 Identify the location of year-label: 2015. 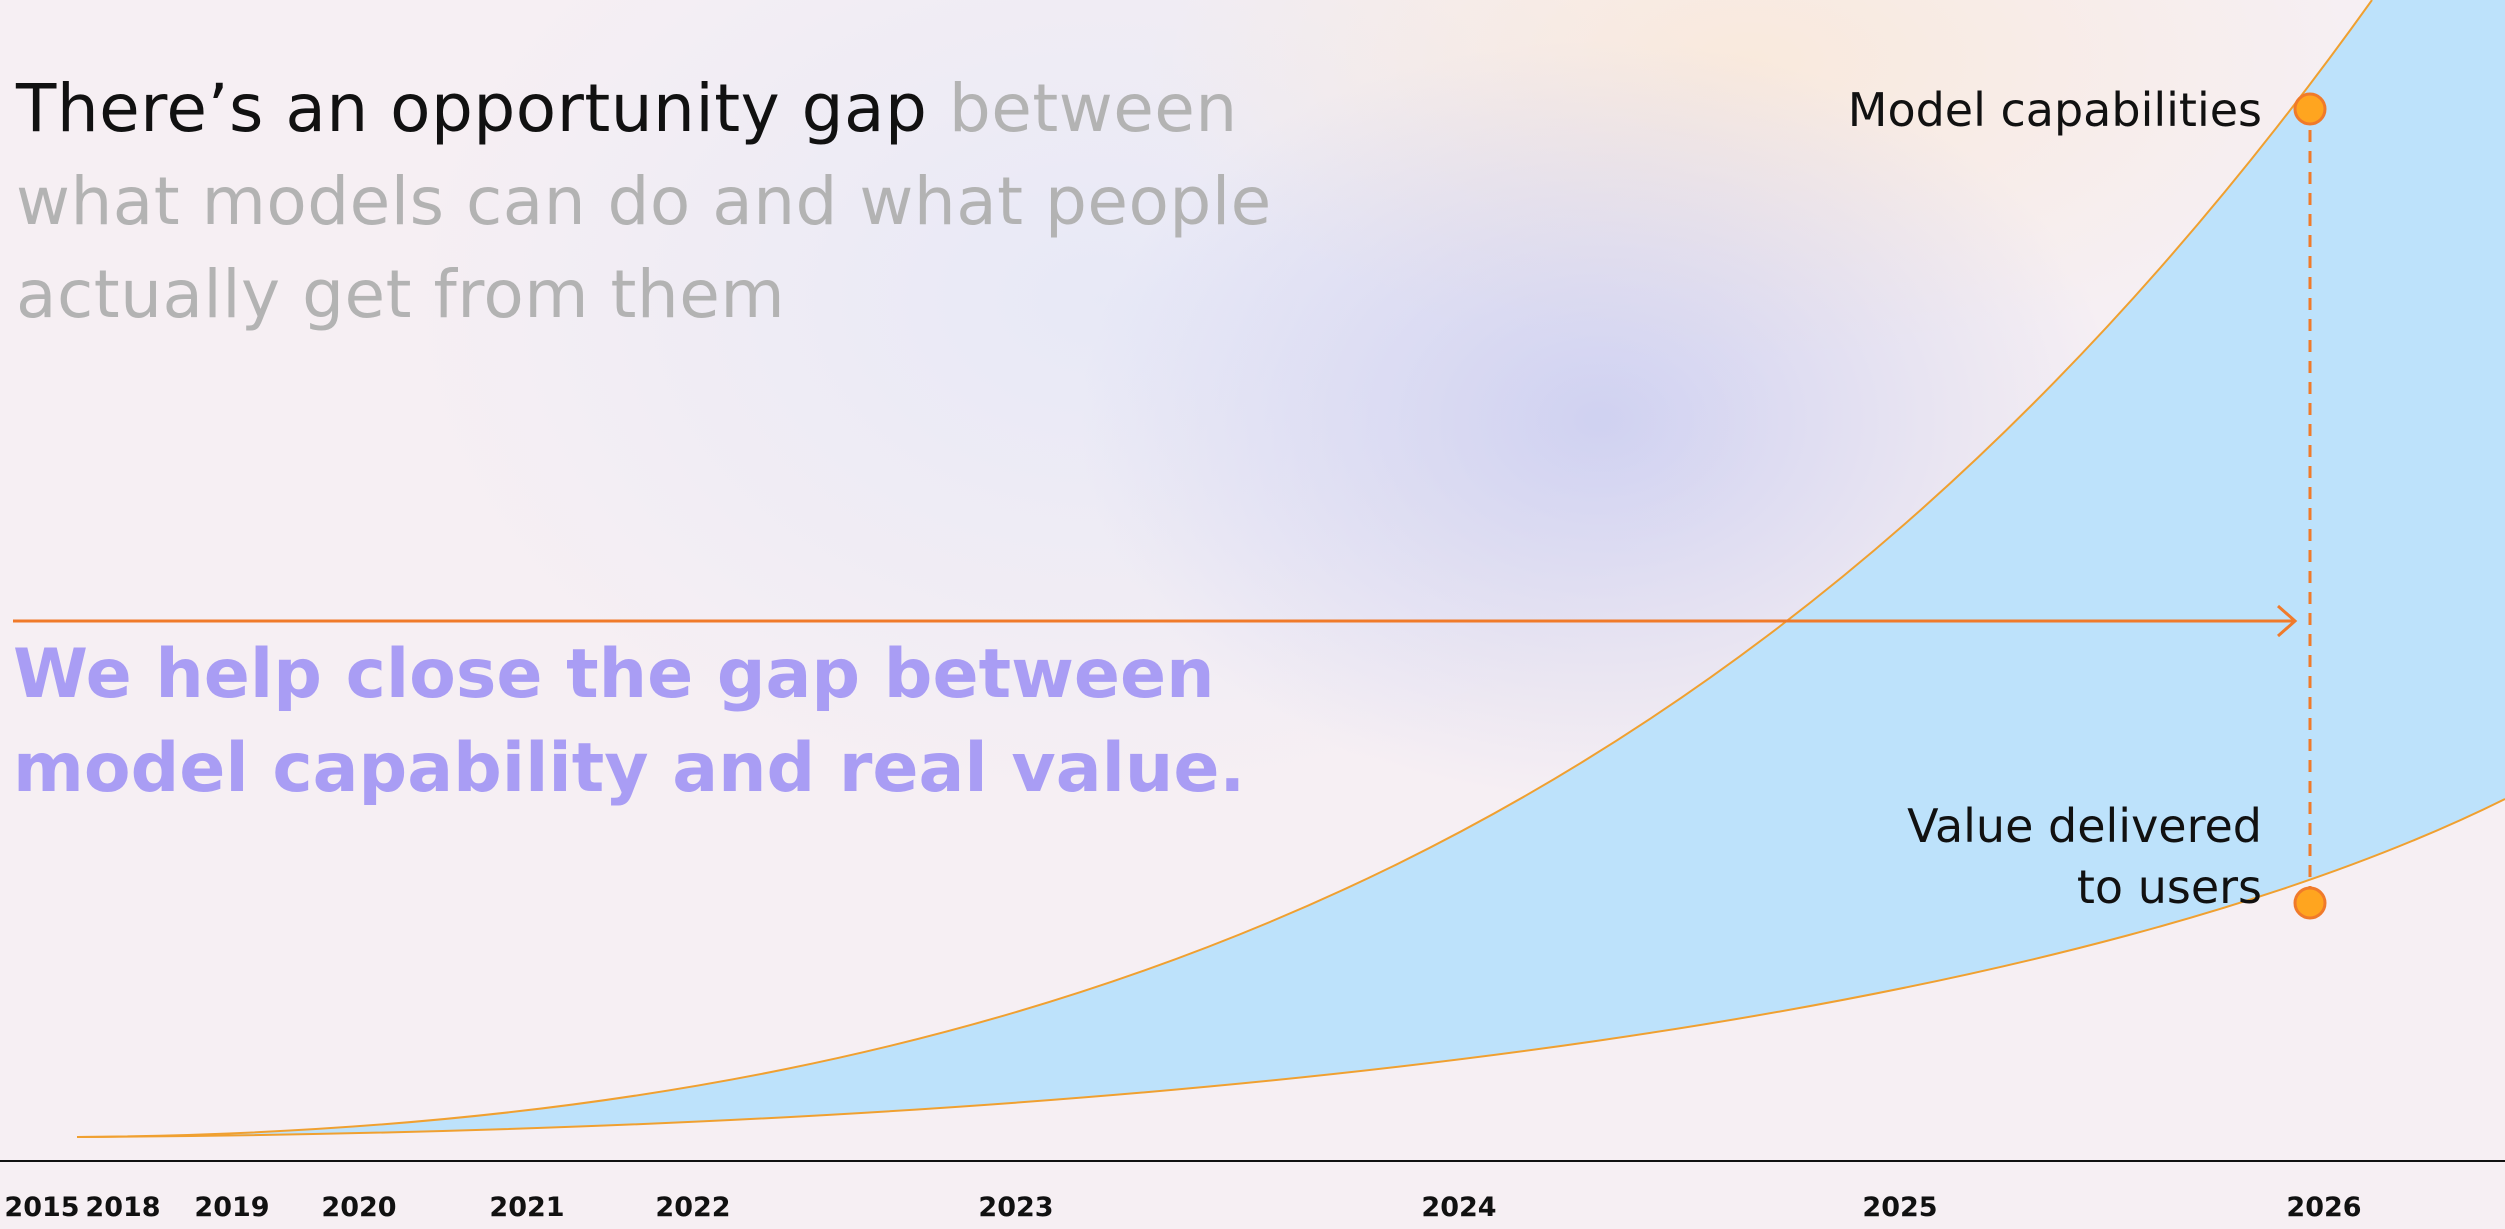
(42, 1207).